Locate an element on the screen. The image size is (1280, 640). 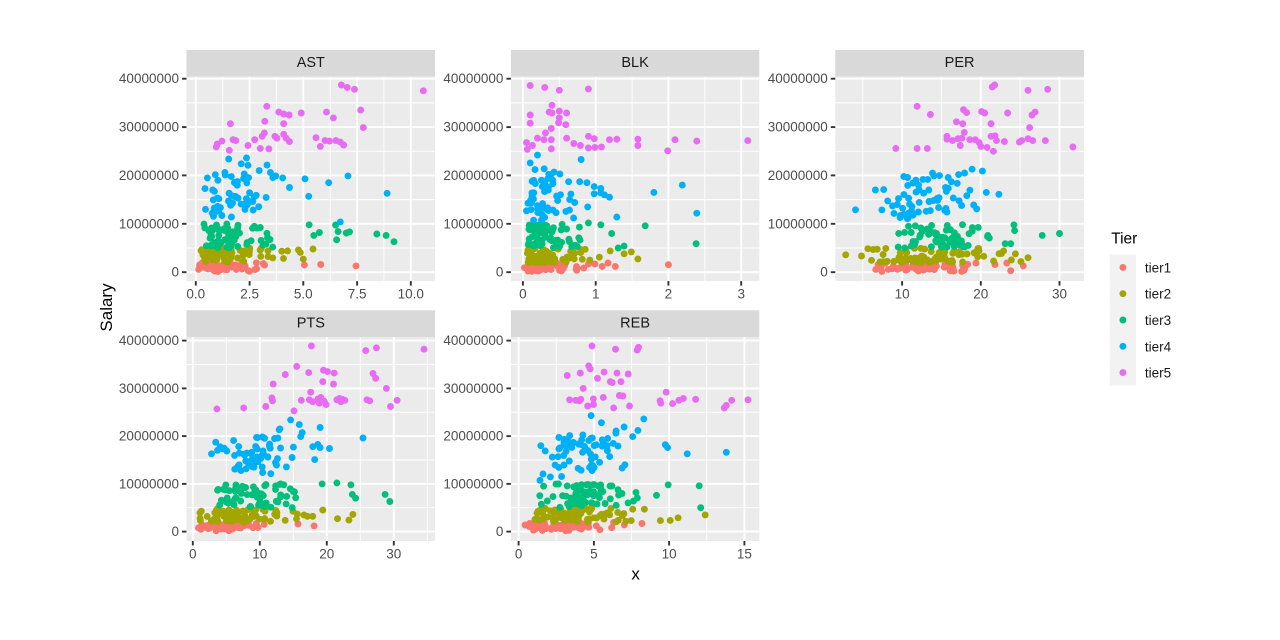
svg-text: 15 is located at coordinates (744, 553).